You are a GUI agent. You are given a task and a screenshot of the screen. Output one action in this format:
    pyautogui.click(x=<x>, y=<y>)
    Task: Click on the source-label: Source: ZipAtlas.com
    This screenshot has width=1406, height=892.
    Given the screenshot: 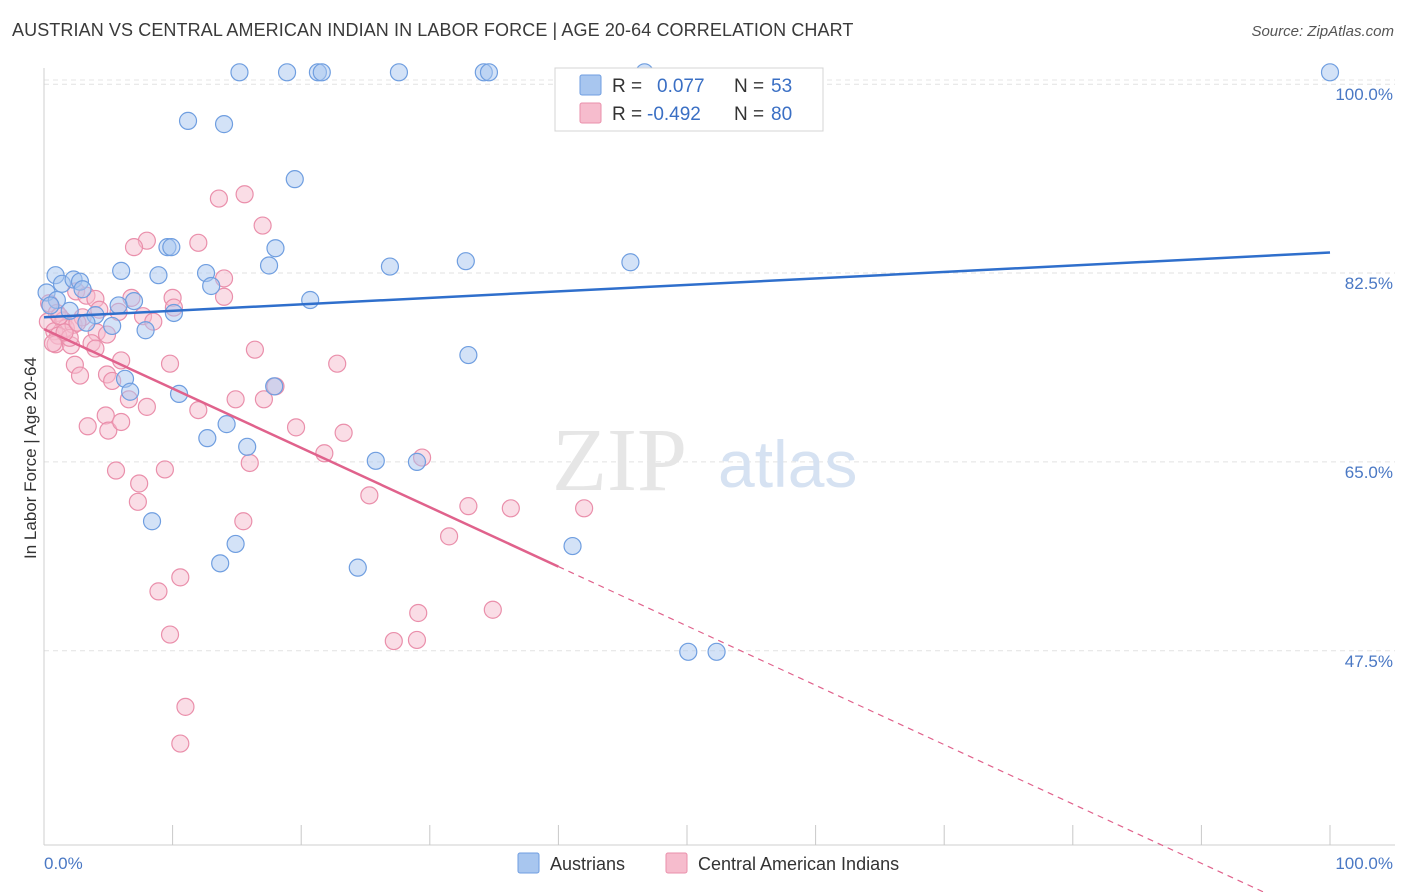 What is the action you would take?
    pyautogui.click(x=1322, y=31)
    